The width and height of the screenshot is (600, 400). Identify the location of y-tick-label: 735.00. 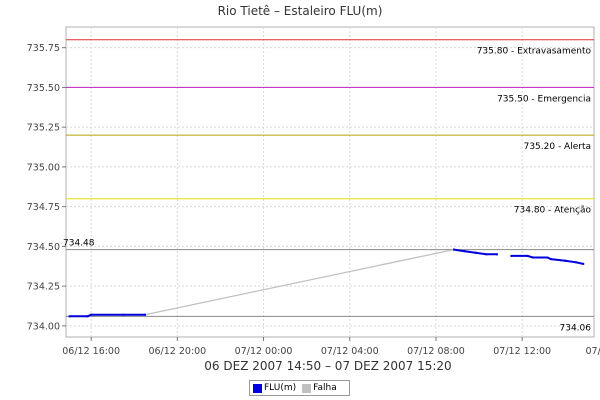
(43, 167).